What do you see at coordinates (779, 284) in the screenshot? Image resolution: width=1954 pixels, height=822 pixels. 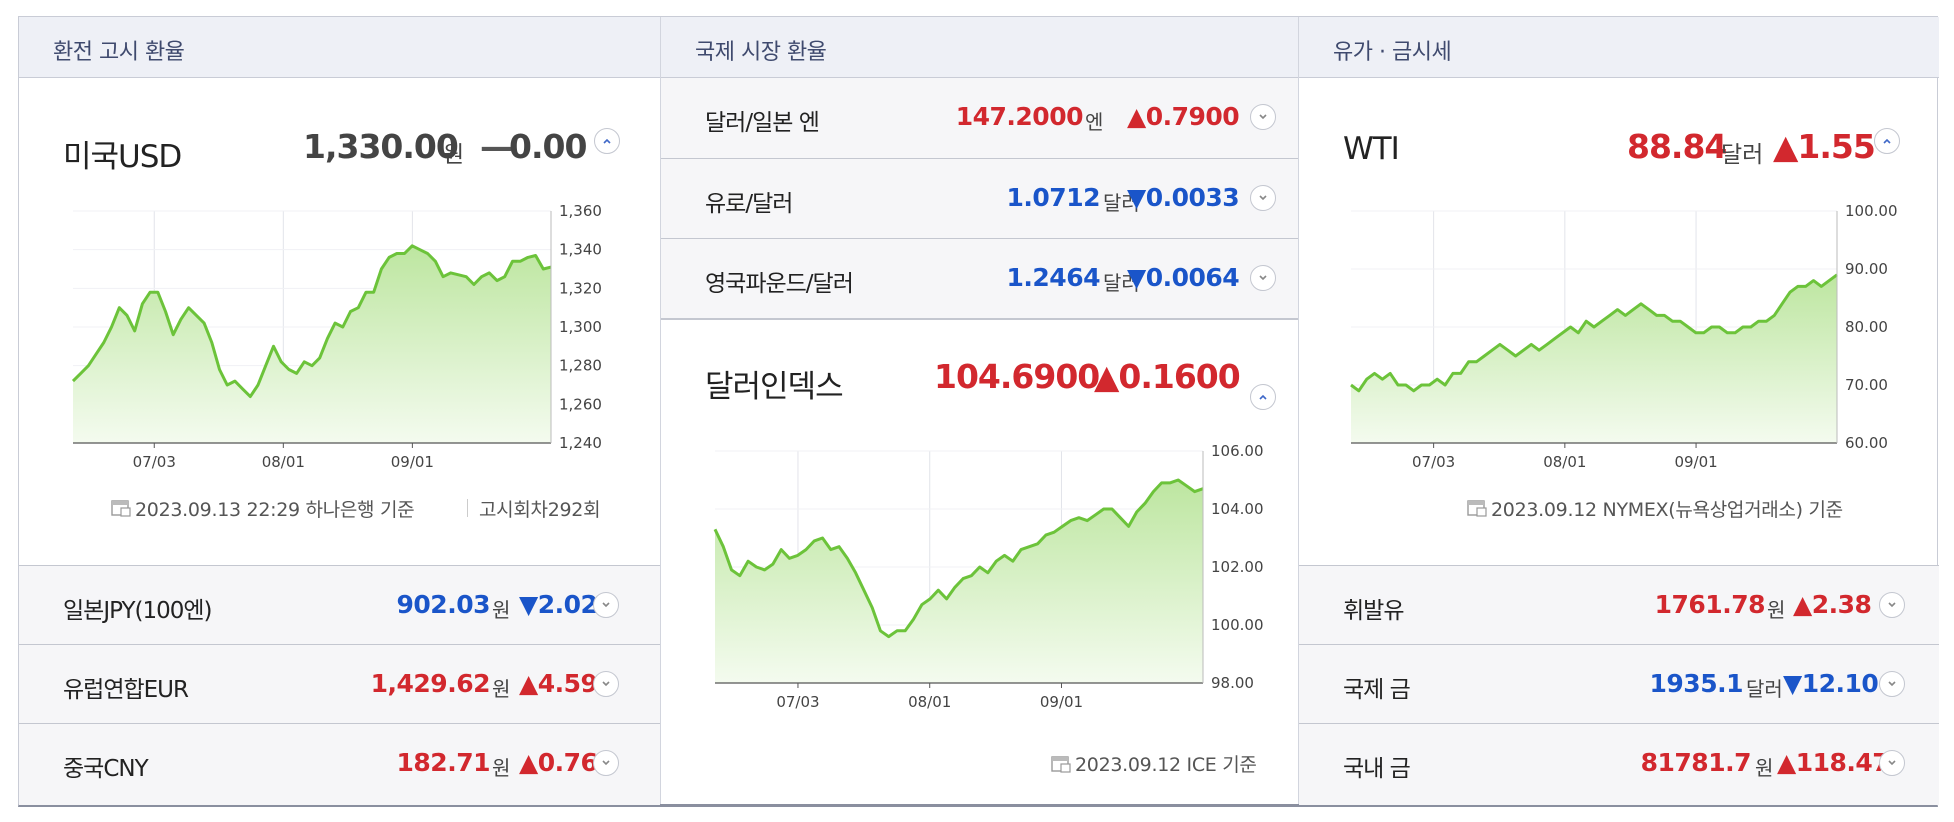 I see `intl-name: 영국파운드/달러` at bounding box center [779, 284].